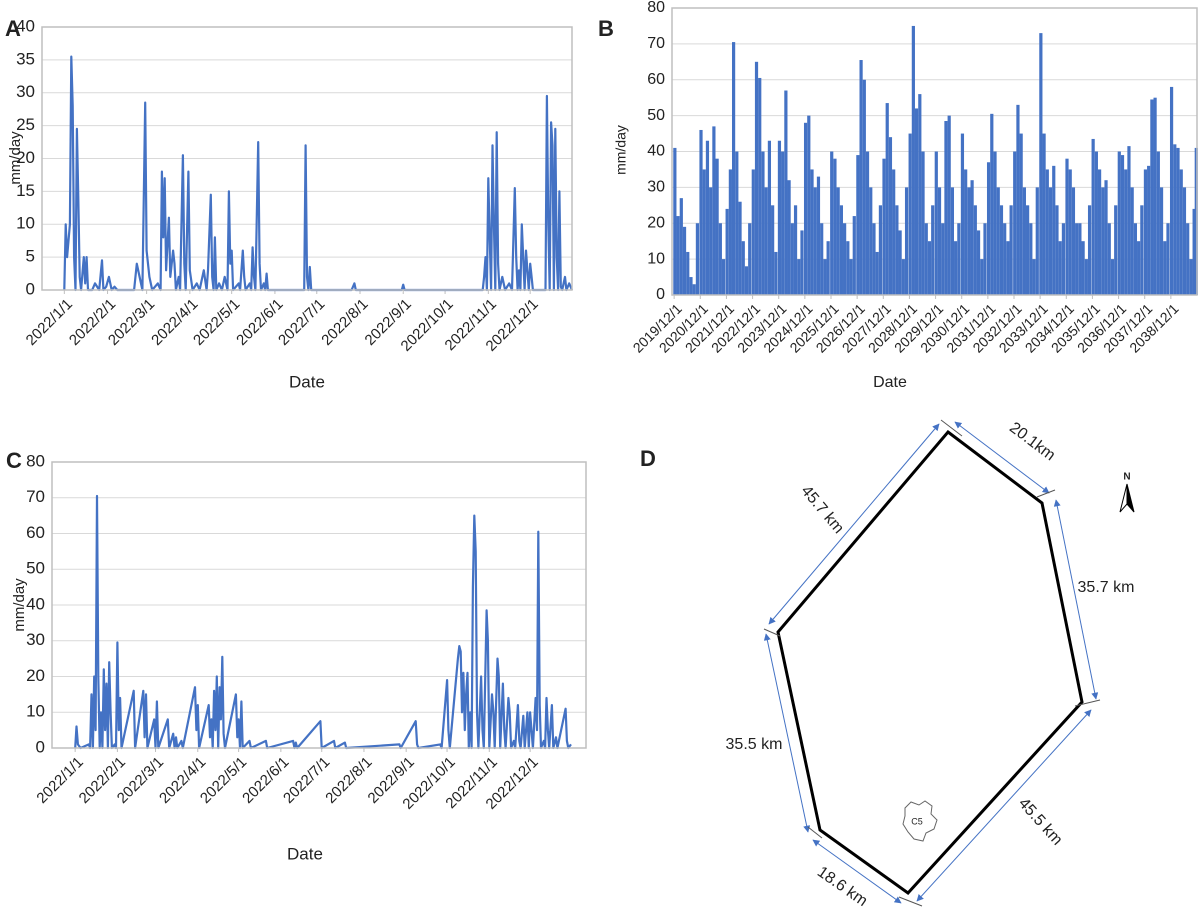  Describe the element at coordinates (25, 190) in the screenshot. I see `y-tick-label: 15` at that location.